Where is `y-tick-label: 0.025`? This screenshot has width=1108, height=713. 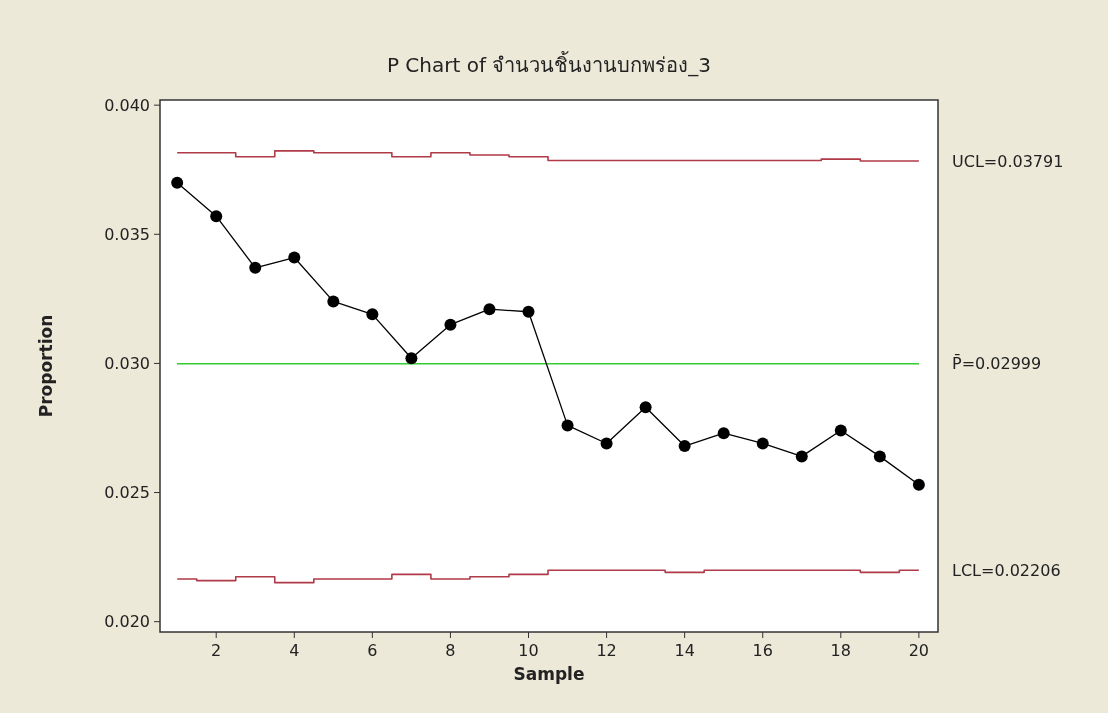 y-tick-label: 0.025 is located at coordinates (127, 493).